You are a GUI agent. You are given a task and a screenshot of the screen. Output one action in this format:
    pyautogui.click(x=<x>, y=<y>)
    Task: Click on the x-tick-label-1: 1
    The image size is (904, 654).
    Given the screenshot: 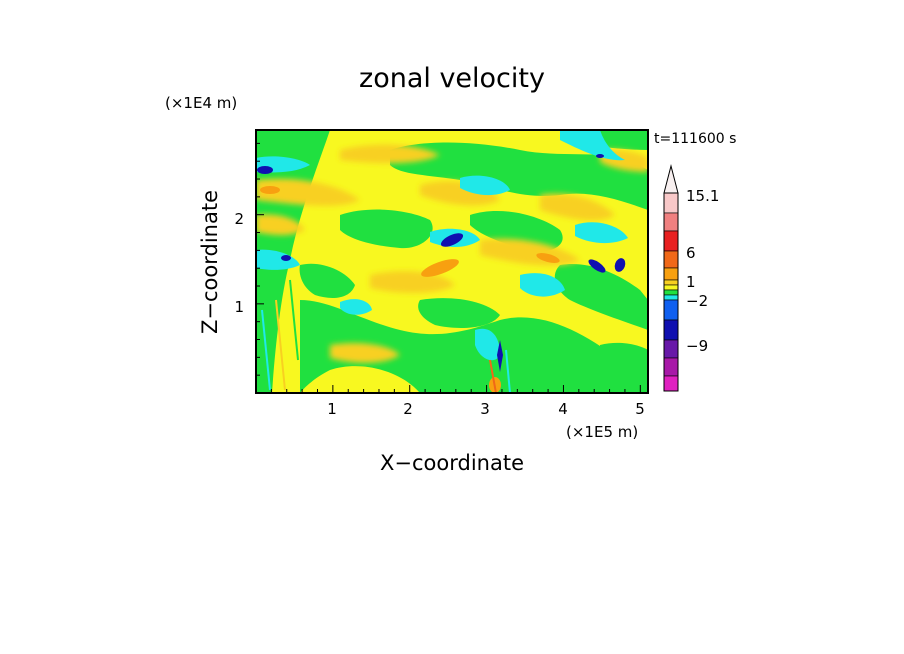 What is the action you would take?
    pyautogui.click(x=332, y=409)
    